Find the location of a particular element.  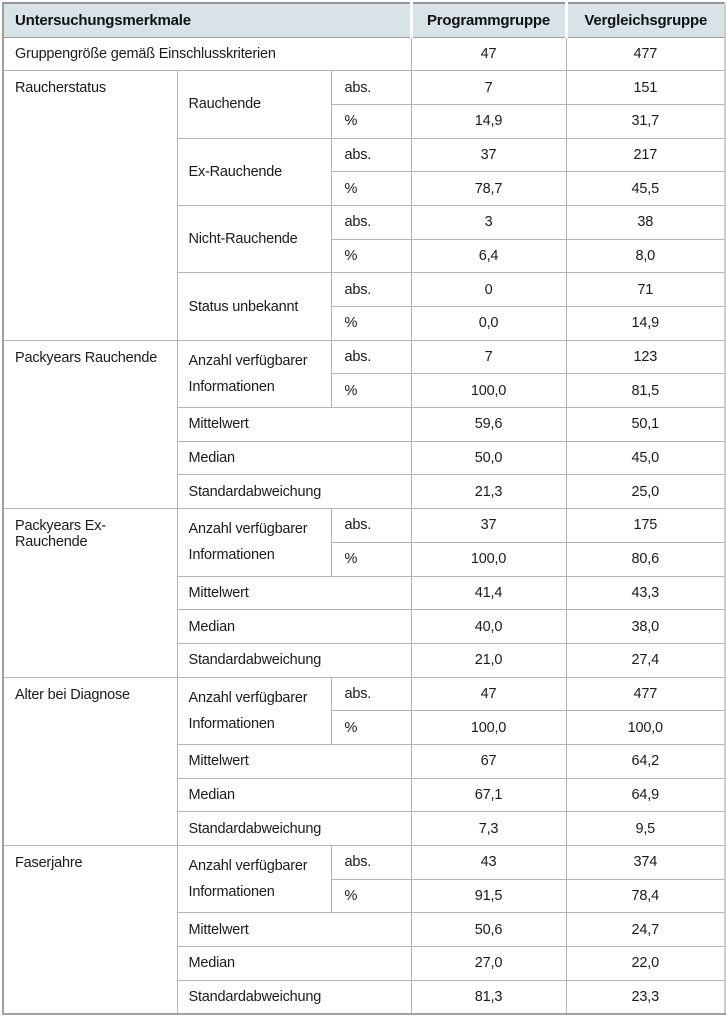

value-programmgruppe: 67,1 is located at coordinates (488, 795).